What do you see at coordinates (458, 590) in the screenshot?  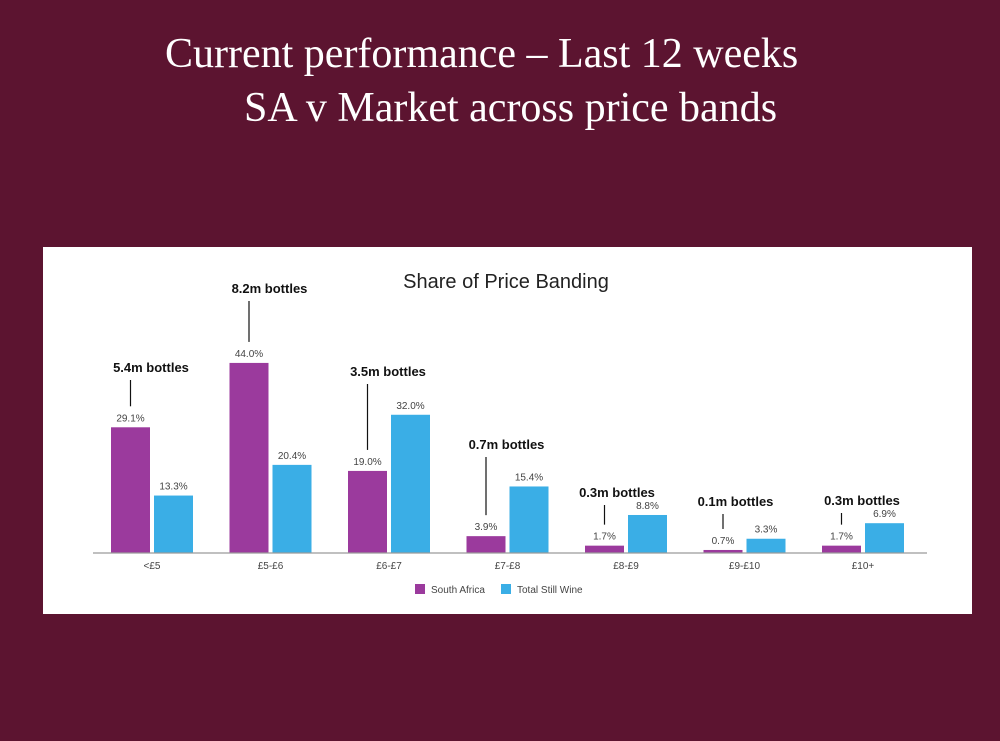 I see `legend-label: South Africa` at bounding box center [458, 590].